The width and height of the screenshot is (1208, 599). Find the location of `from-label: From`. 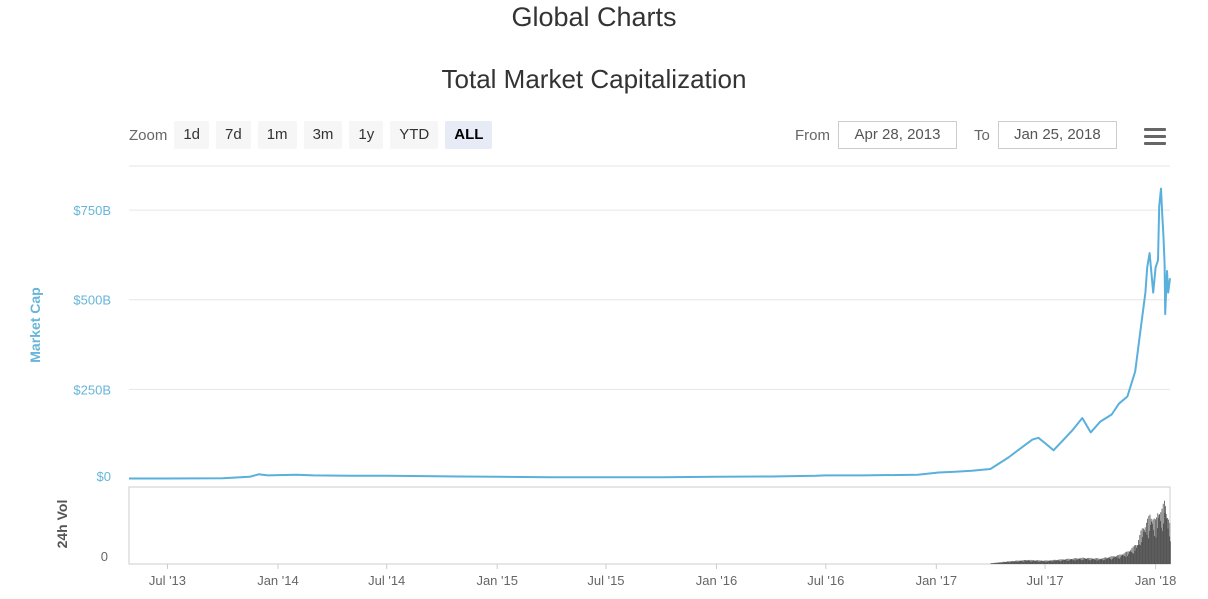

from-label: From is located at coordinates (812, 135).